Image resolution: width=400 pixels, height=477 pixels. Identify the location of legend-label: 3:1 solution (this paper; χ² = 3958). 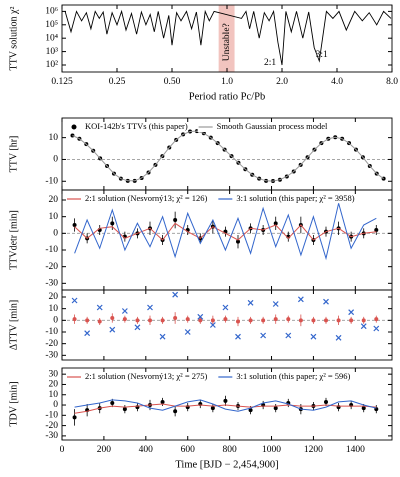
(295, 198).